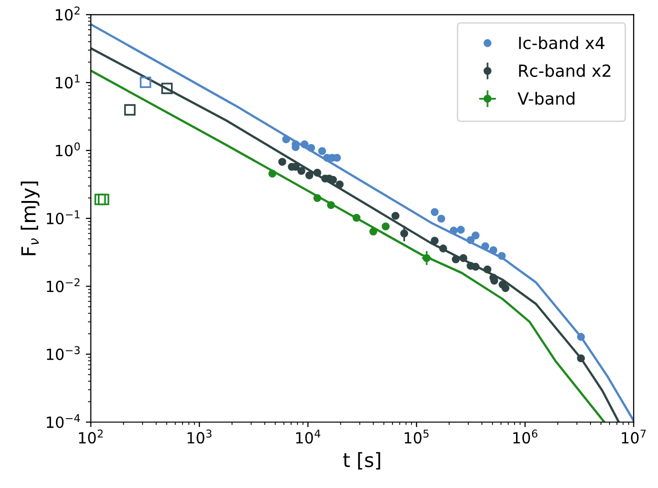 This screenshot has width=658, height=488. Describe the element at coordinates (63, 421) in the screenshot. I see `y-tick-label: 10$^{−4}$` at that location.